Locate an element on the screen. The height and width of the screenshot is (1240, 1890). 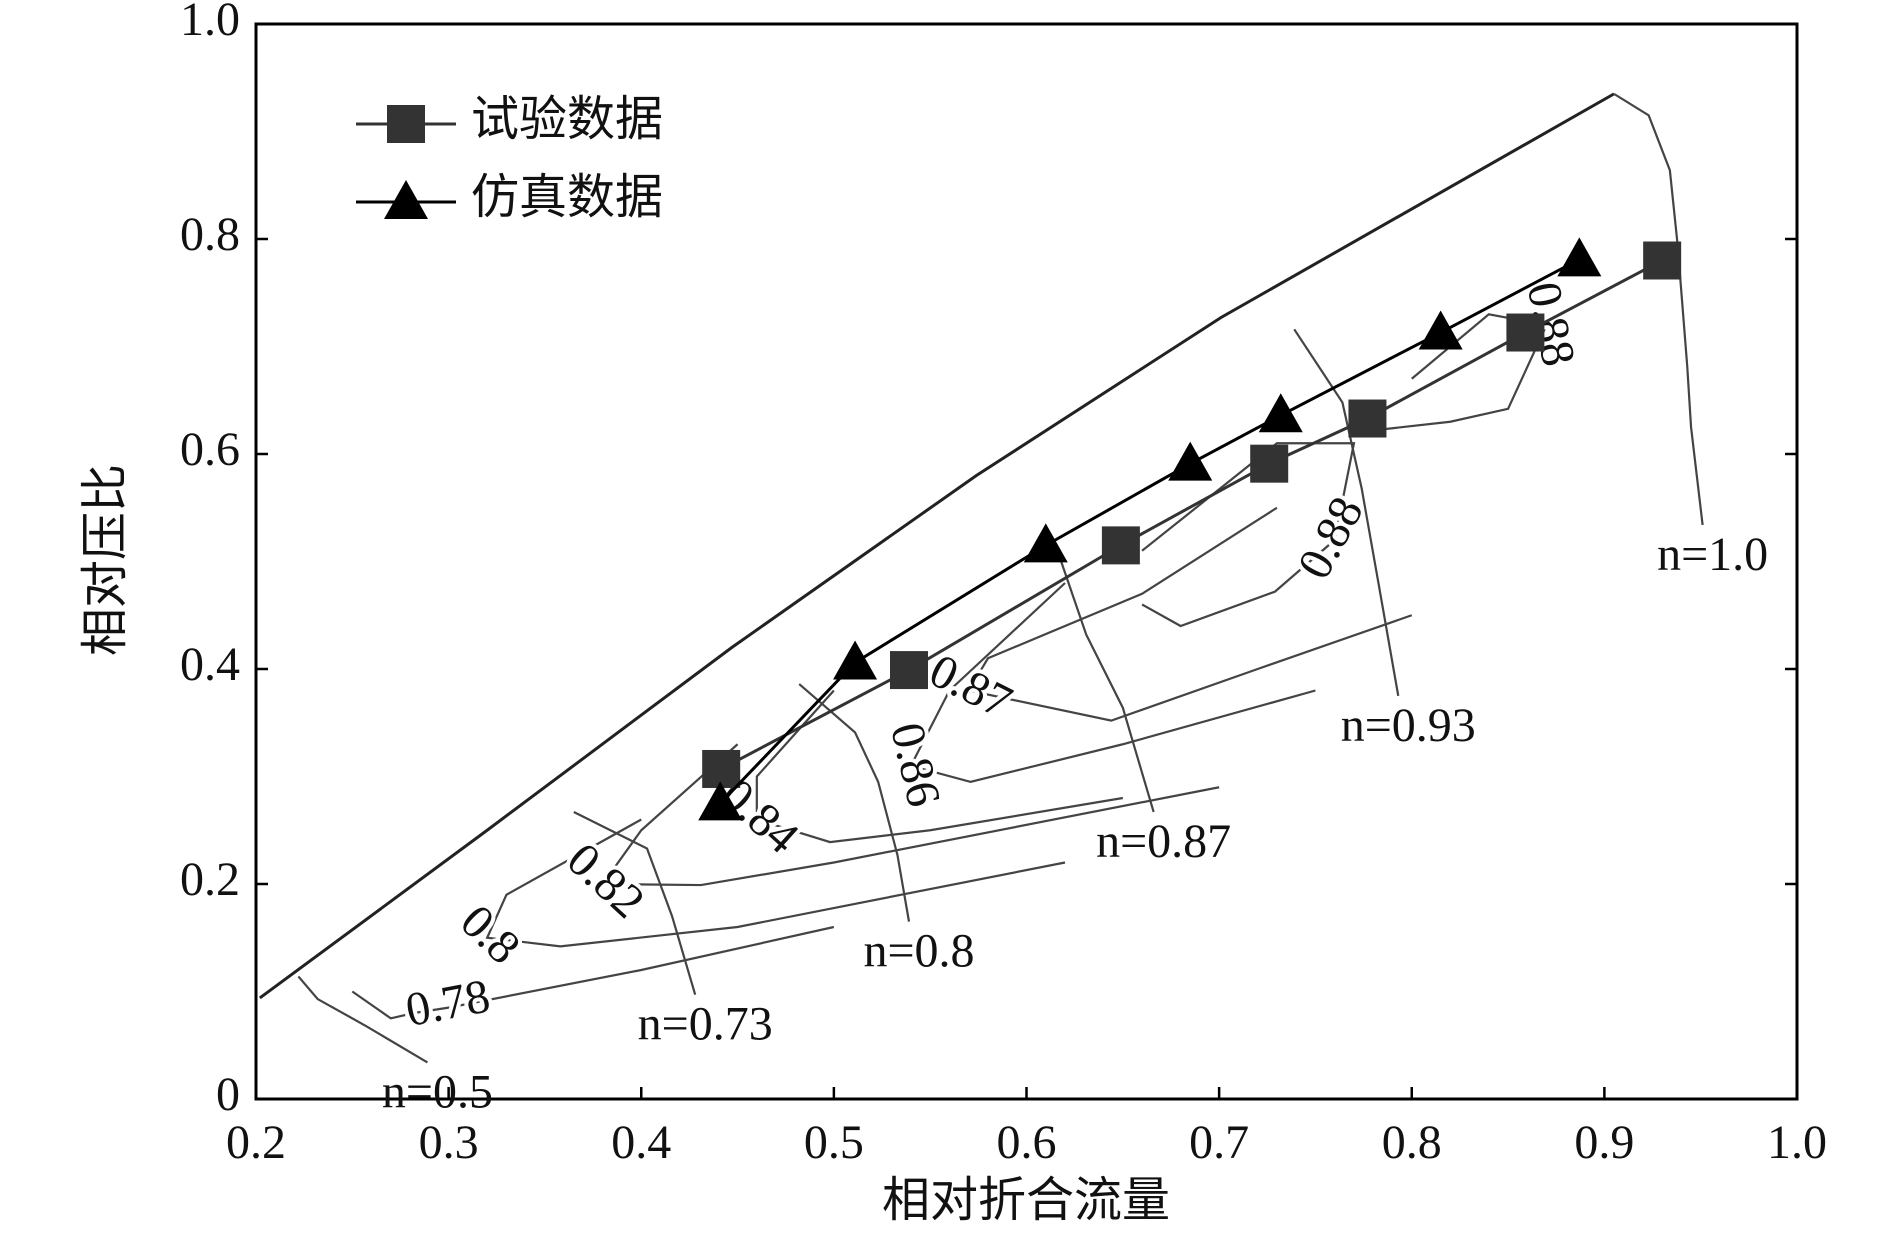
x-tick-label: 0.5 is located at coordinates (834, 1142).